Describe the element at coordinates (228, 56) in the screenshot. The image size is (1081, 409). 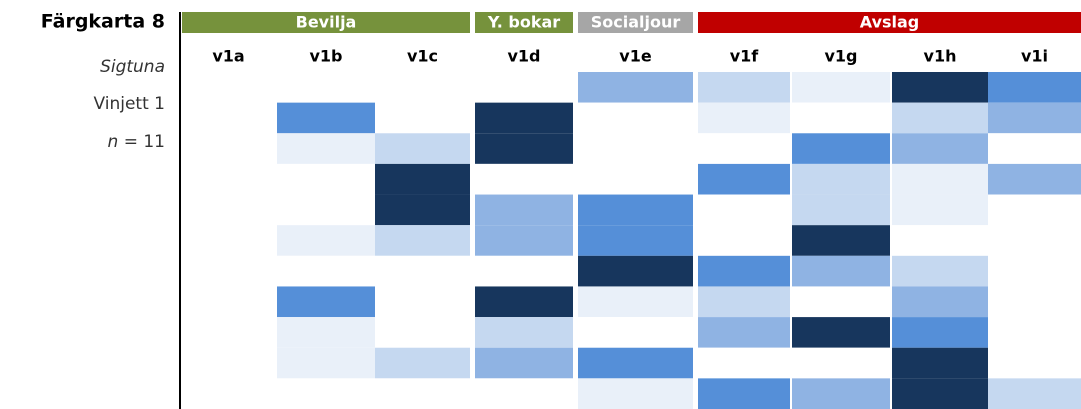
I see `column-label: v1a` at that location.